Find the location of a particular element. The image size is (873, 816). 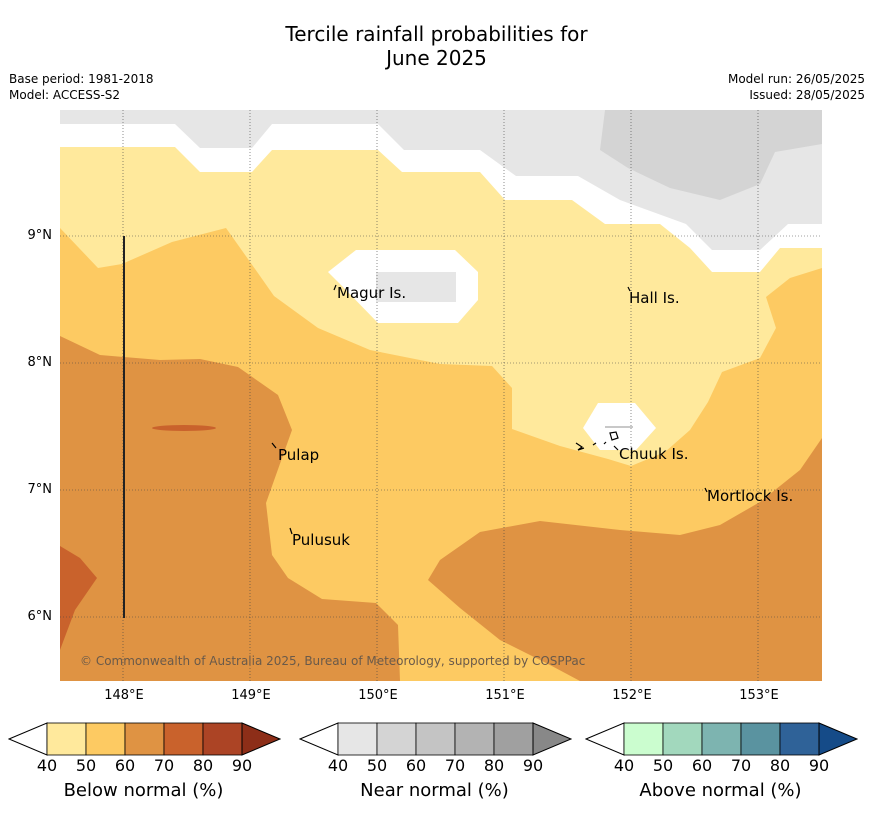

lat-label-9n: 9°N is located at coordinates (40, 235).